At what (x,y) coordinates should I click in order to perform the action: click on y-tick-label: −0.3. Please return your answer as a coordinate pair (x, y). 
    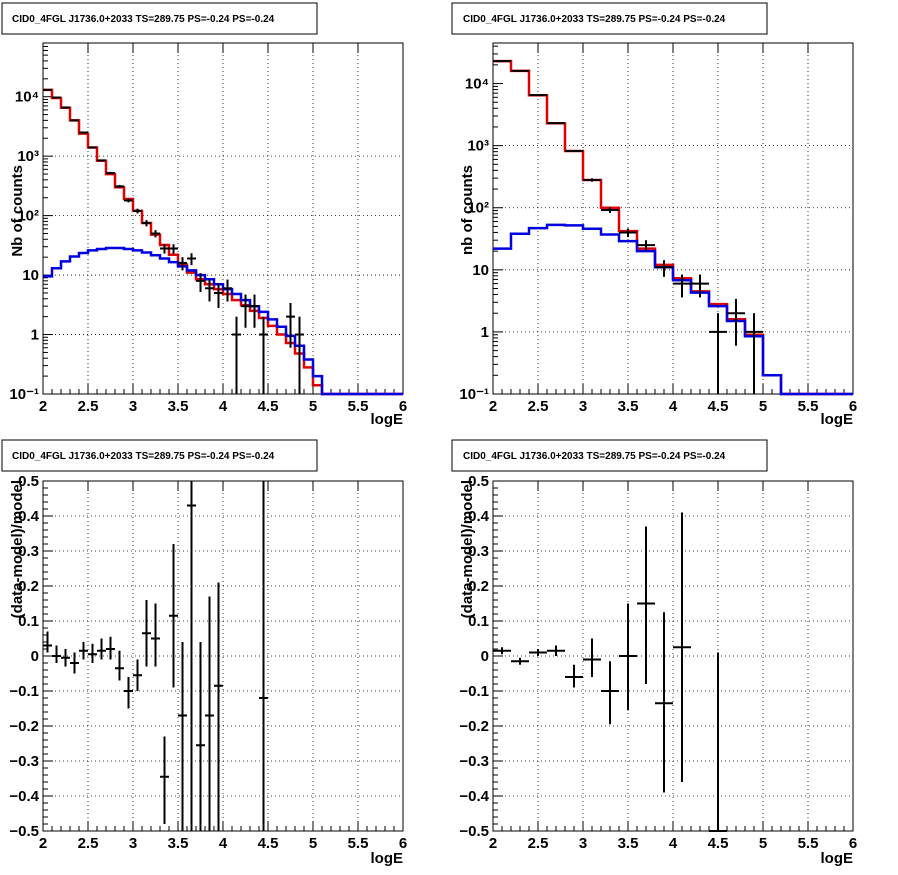
    Looking at the image, I should click on (474, 761).